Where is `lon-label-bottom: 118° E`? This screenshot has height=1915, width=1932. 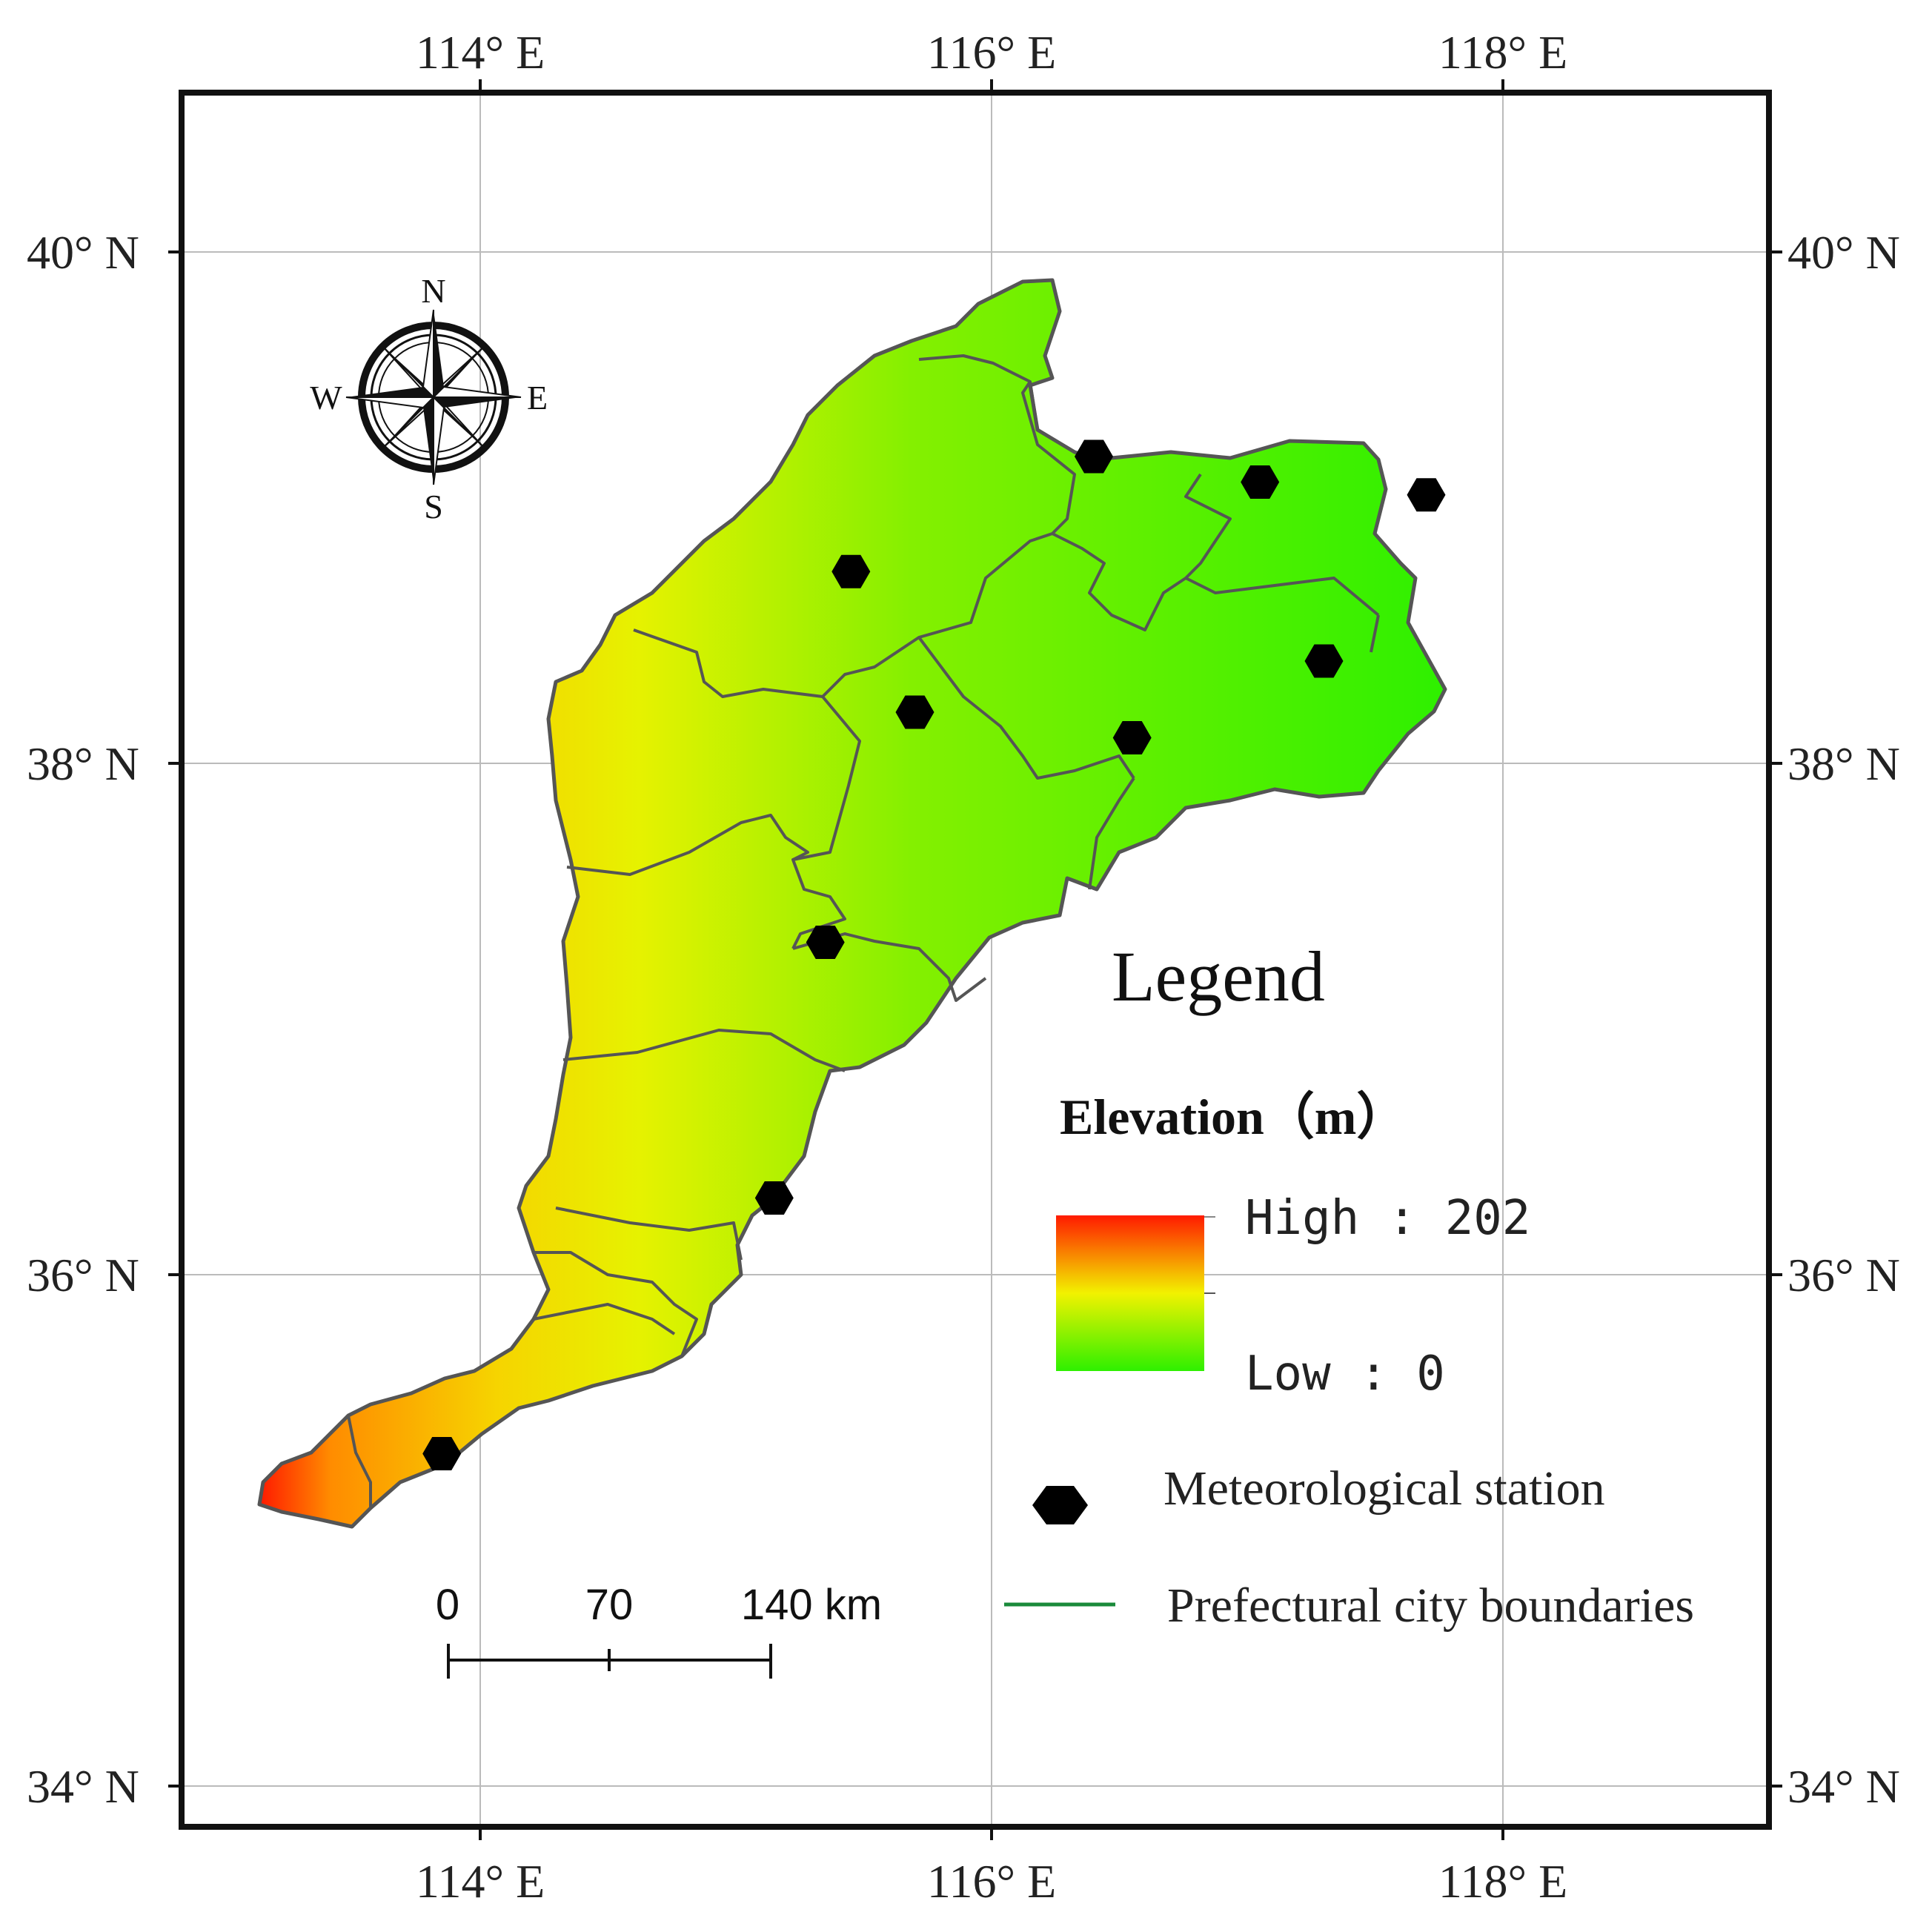
lon-label-bottom: 118° E is located at coordinates (1502, 1881).